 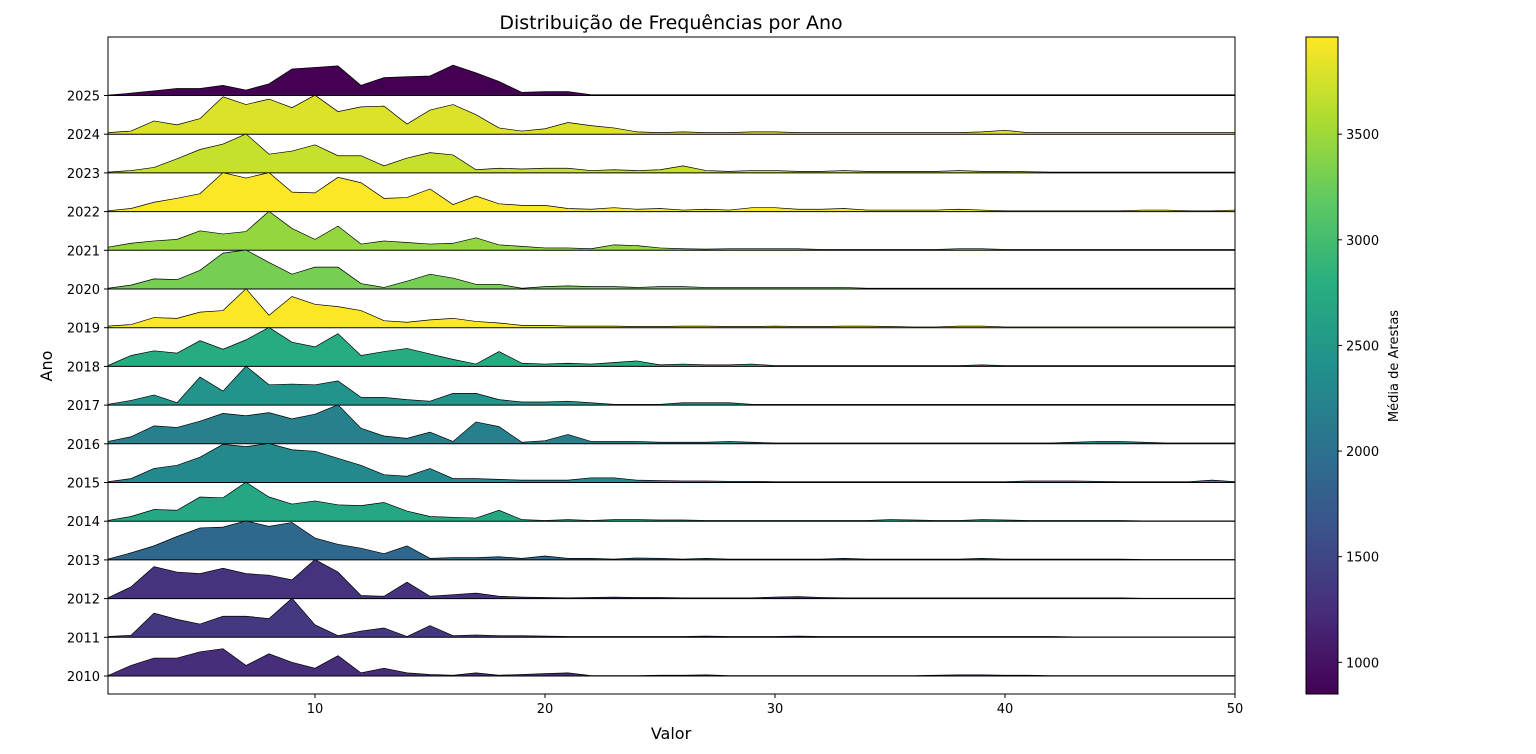 I want to click on x-tick-label-50: 50, so click(x=1235, y=709).